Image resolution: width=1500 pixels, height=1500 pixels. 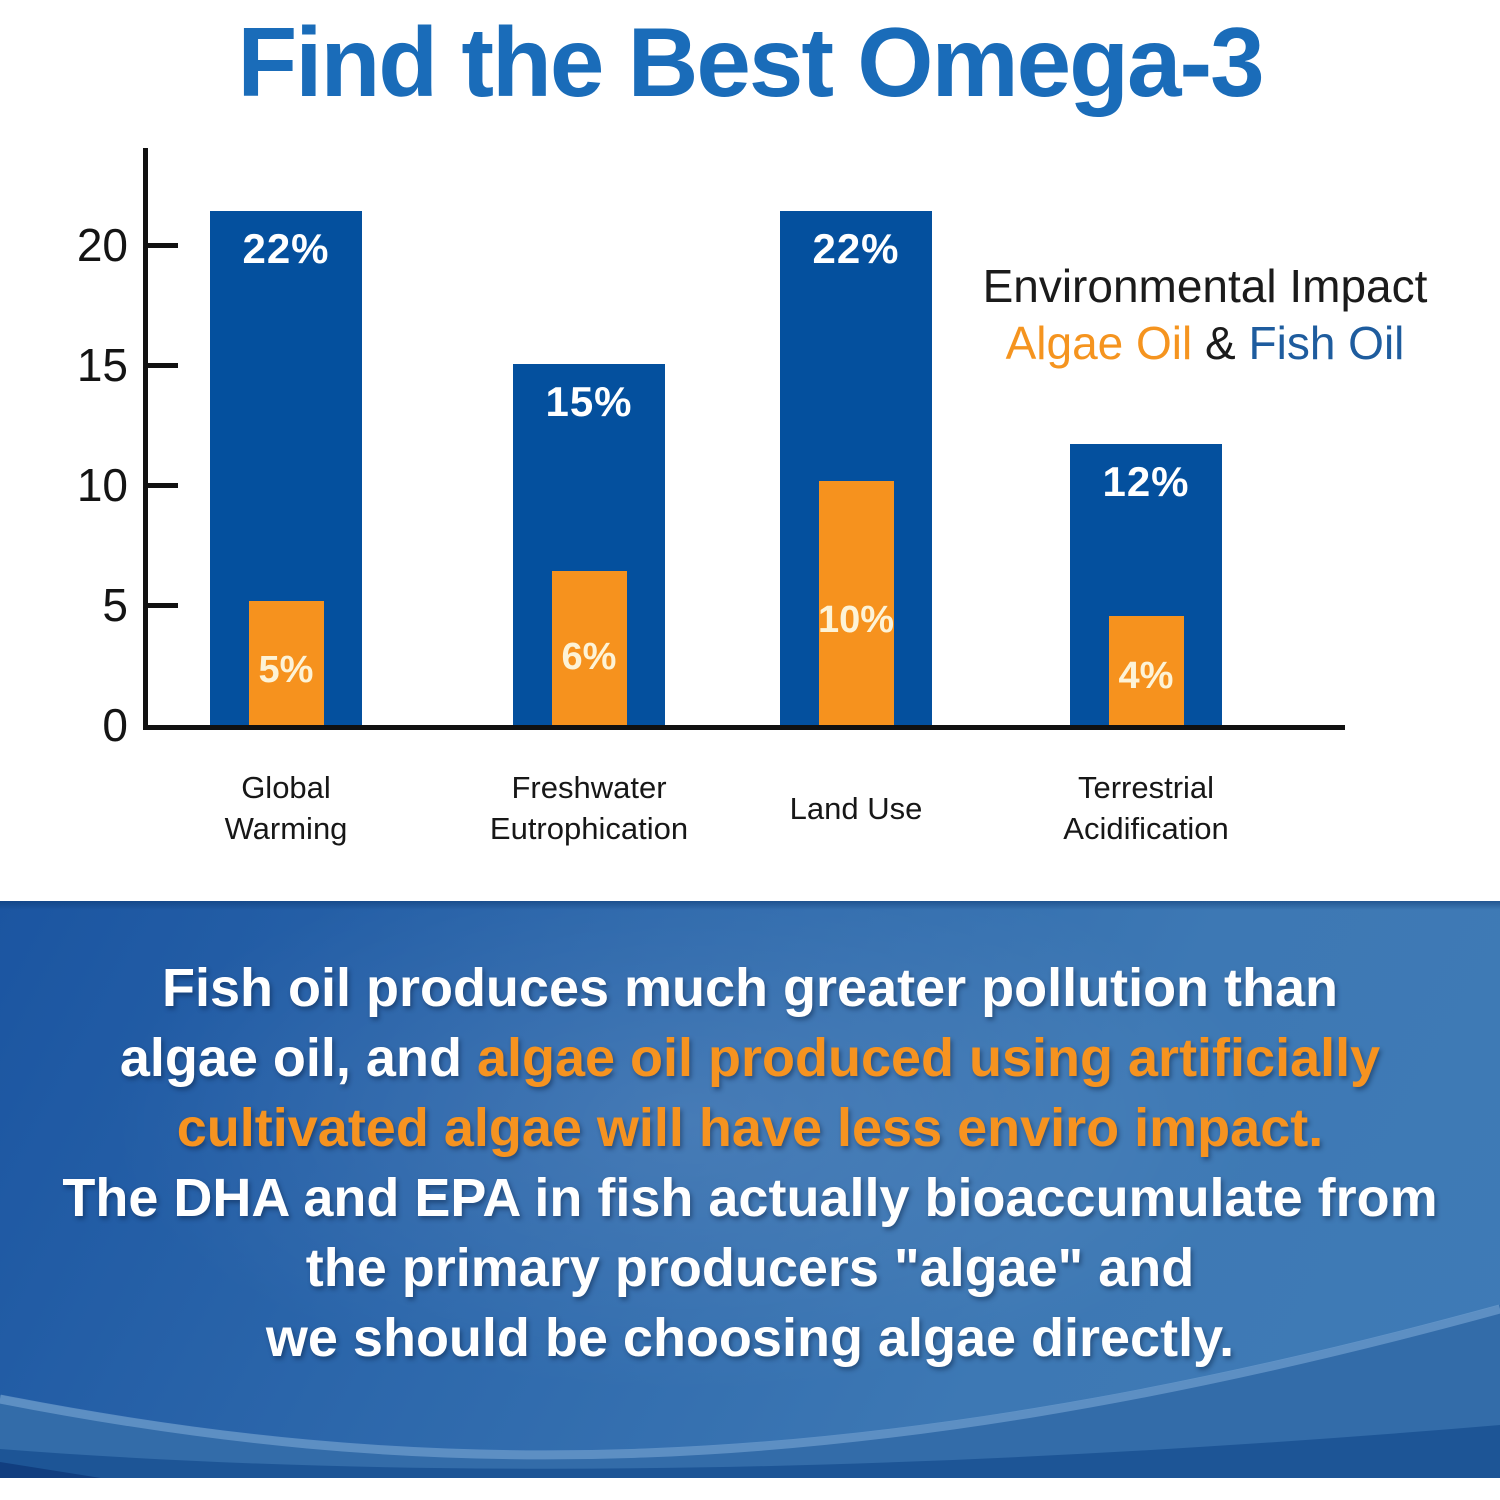 What do you see at coordinates (589, 787) in the screenshot?
I see `category-label-line: Freshwater` at bounding box center [589, 787].